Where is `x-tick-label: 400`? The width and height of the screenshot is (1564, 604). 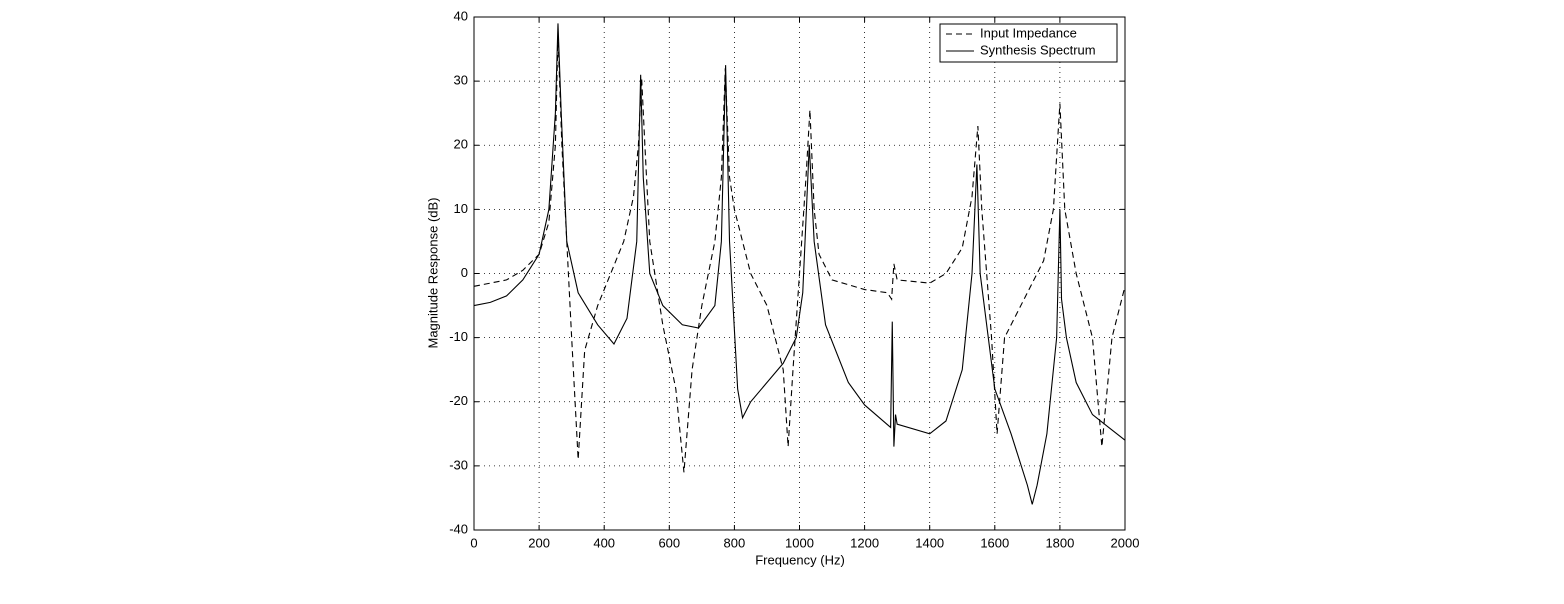 x-tick-label: 400 is located at coordinates (604, 542).